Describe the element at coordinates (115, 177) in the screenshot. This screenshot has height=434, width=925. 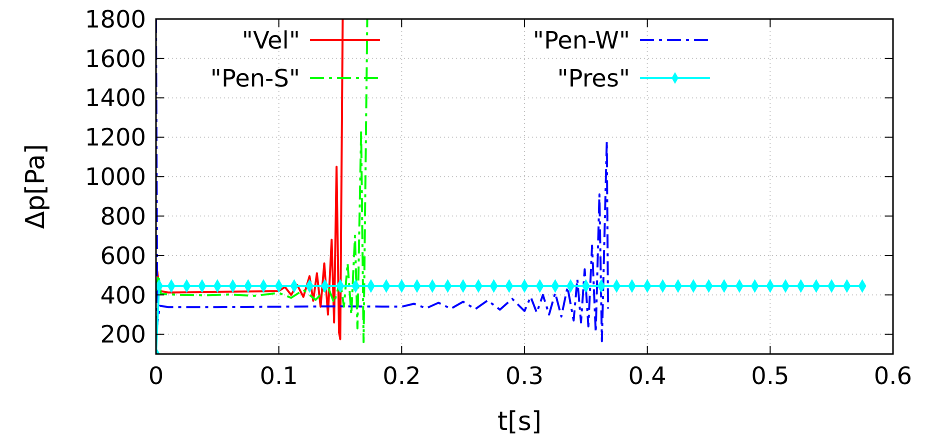
I see `y-tick-label: 1000` at that location.